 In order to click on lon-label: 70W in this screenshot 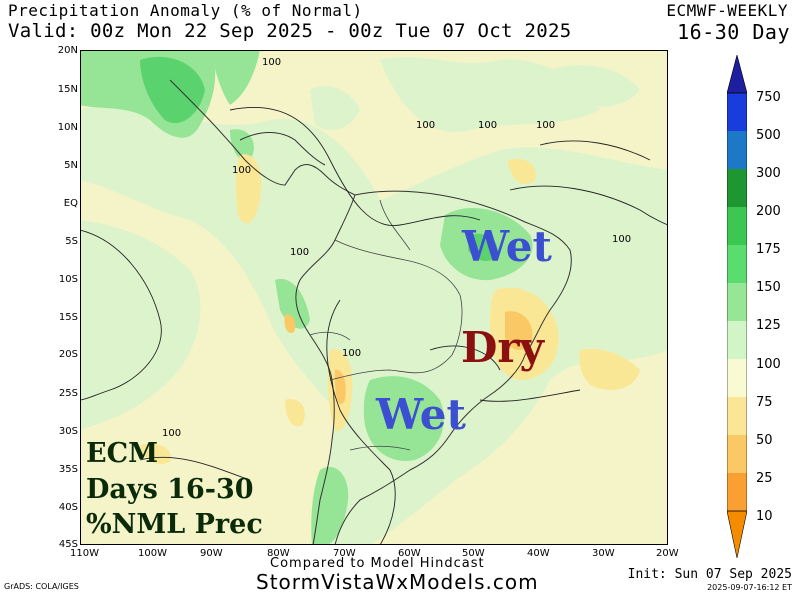, I will do `click(344, 553)`.